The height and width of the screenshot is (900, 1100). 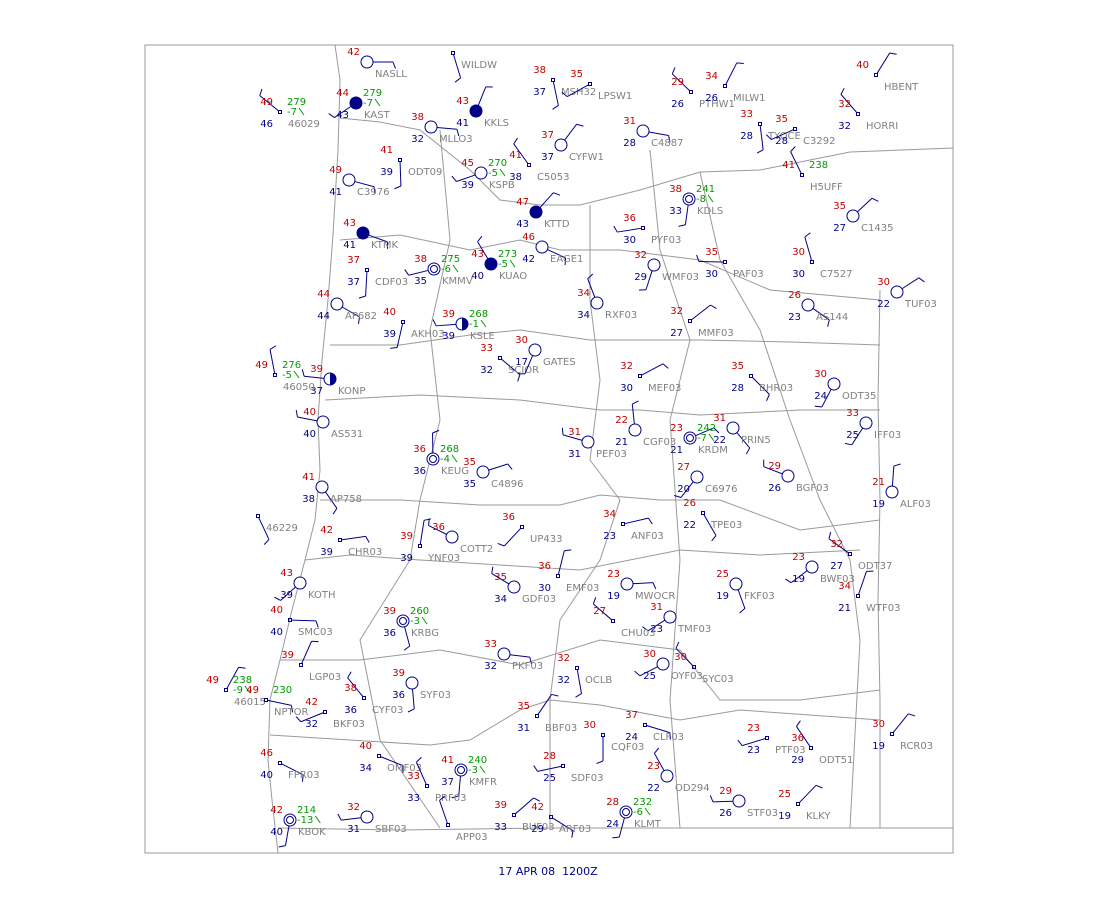 I want to click on dewpoint: 23, so click(x=656, y=629).